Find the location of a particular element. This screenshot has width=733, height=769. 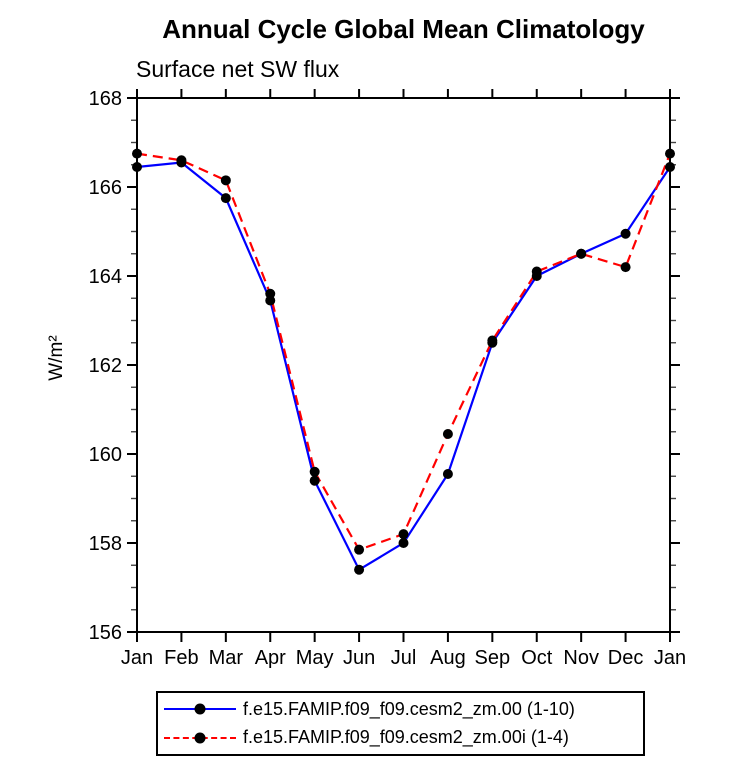

y-tick-label: 162 is located at coordinates (105, 366).